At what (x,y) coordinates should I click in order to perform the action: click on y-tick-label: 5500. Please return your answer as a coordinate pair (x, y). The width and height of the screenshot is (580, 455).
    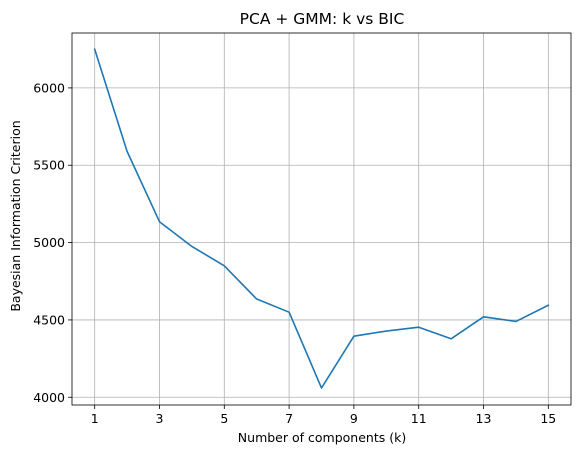
    Looking at the image, I should click on (49, 165).